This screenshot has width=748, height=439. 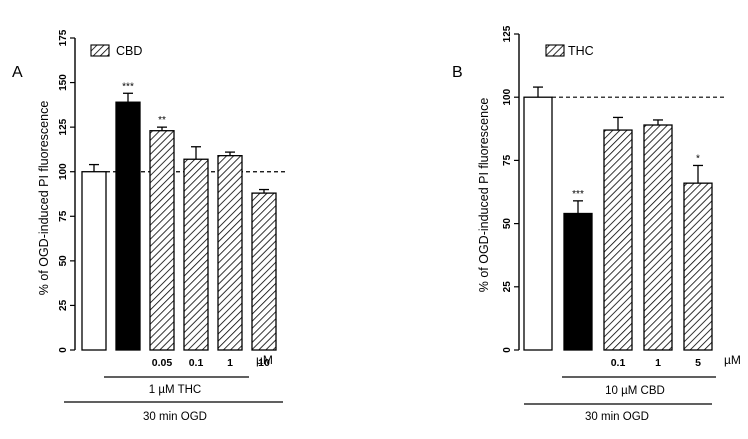 What do you see at coordinates (128, 86) in the screenshot?
I see `pa-significance-1: ***` at bounding box center [128, 86].